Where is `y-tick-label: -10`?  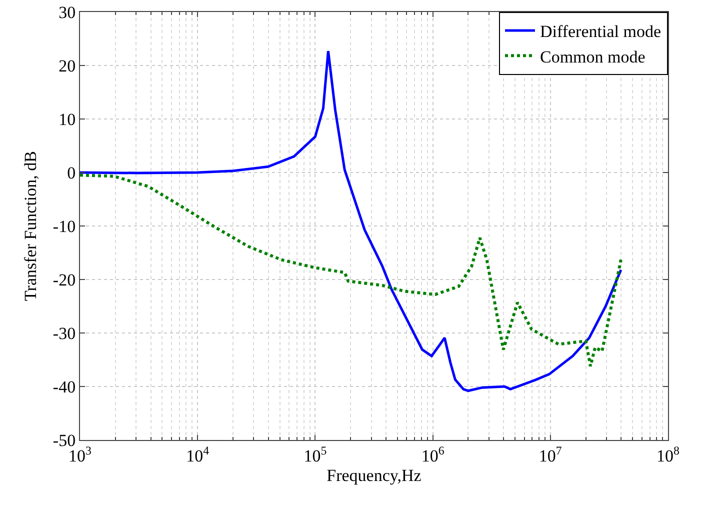
y-tick-label: -10 is located at coordinates (64, 226).